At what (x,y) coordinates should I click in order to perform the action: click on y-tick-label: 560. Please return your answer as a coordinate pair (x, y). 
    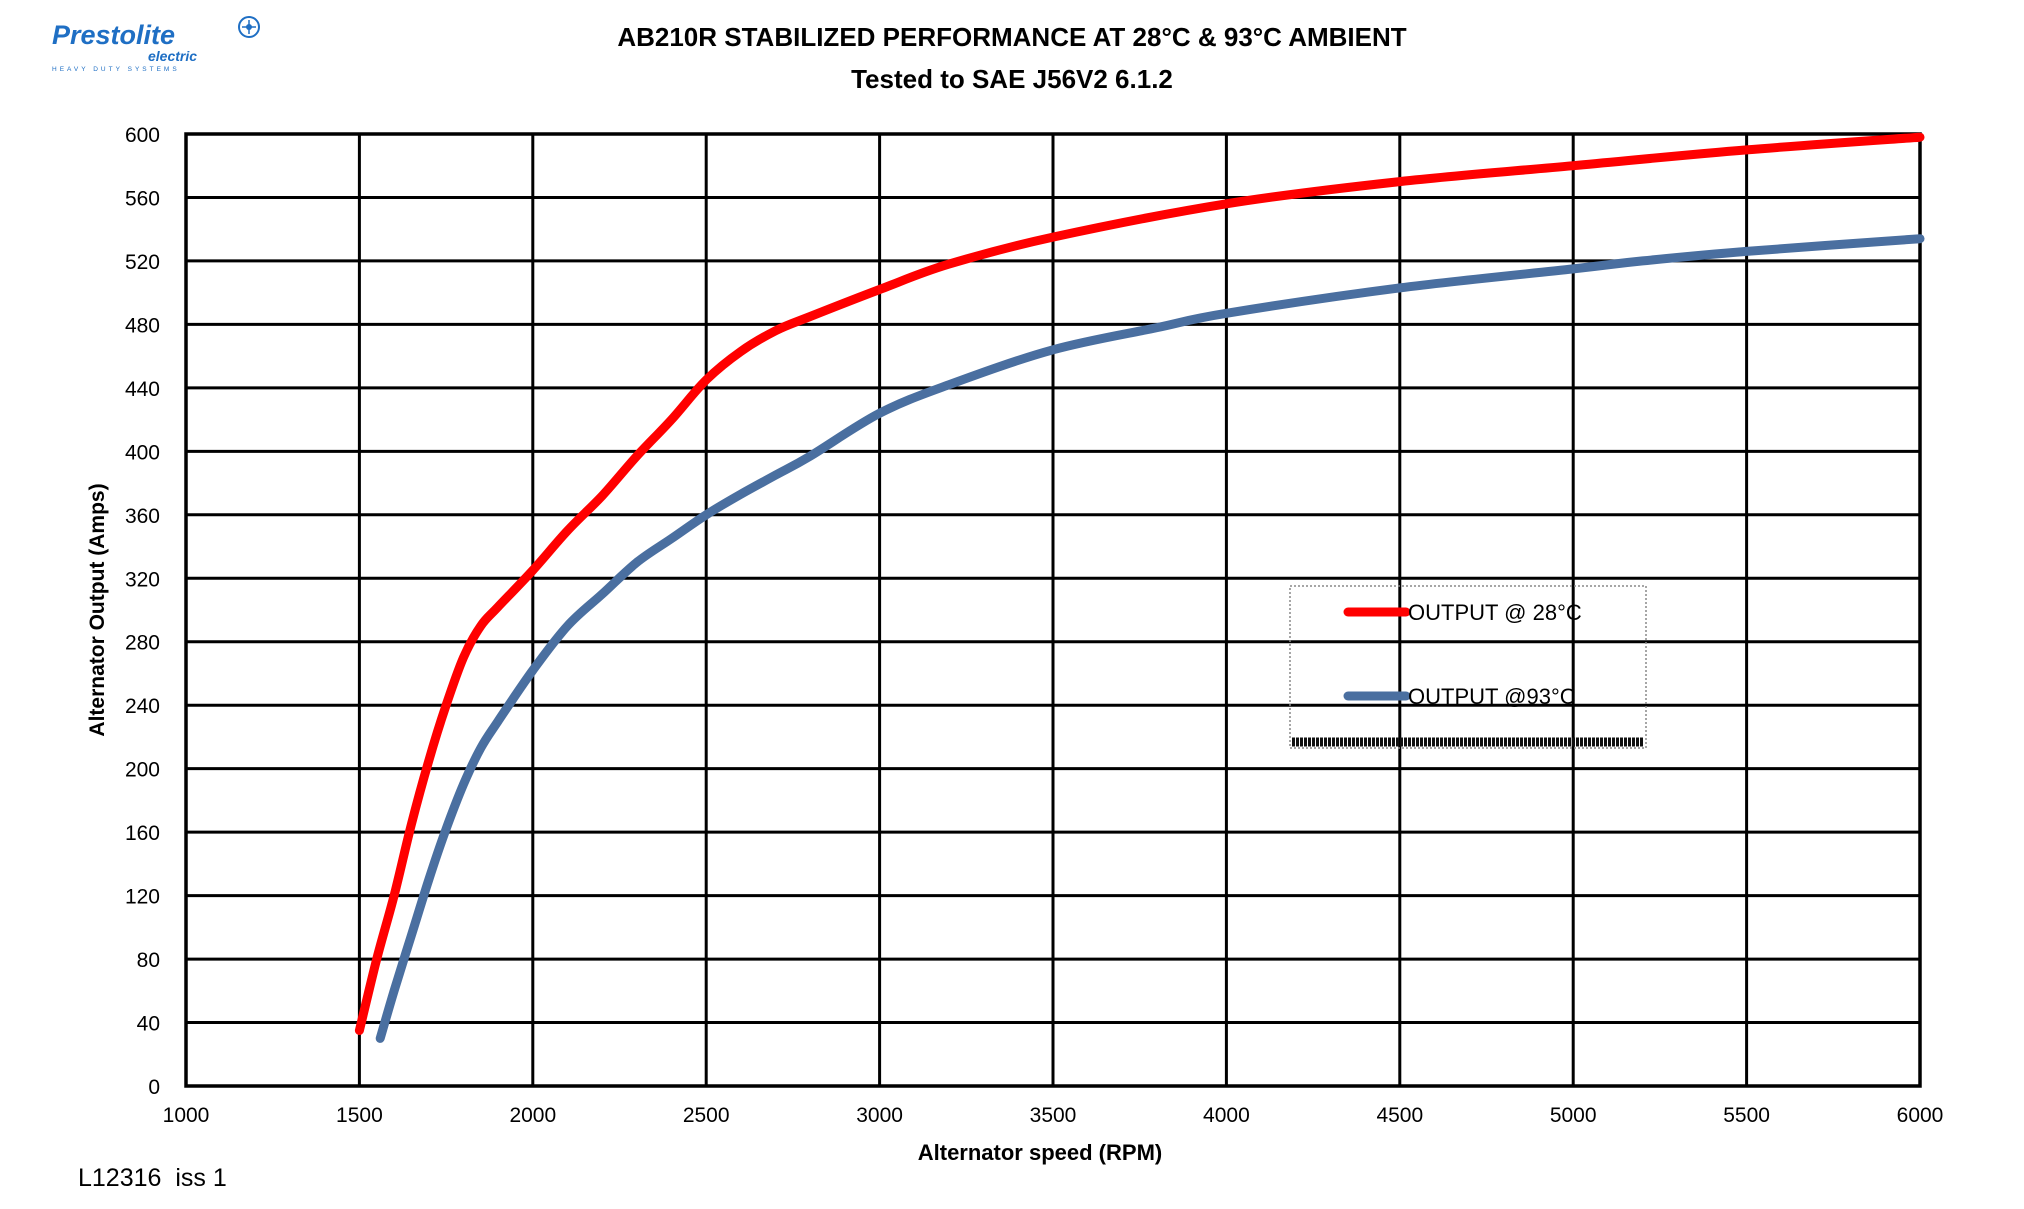
    Looking at the image, I should click on (142, 198).